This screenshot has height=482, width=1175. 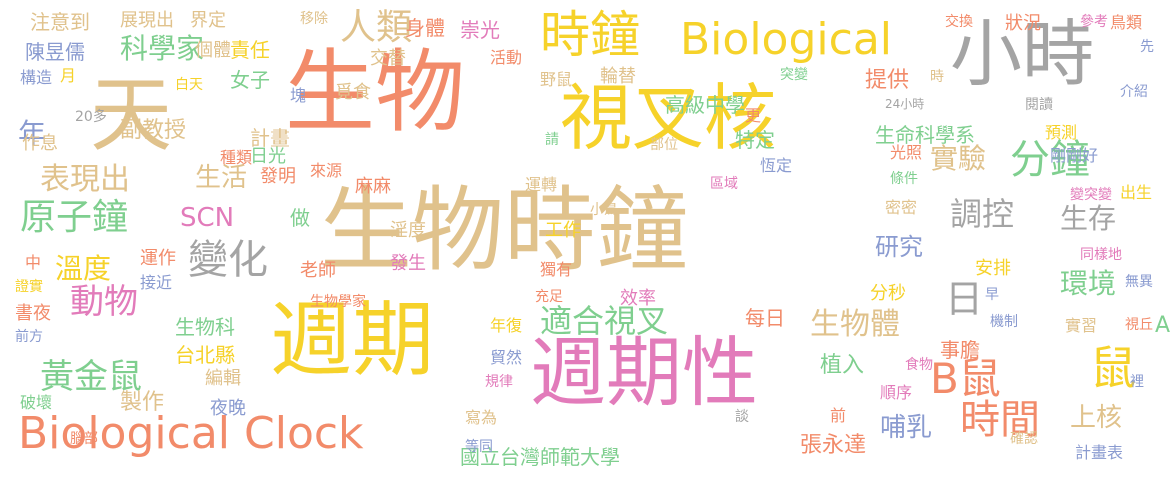 What do you see at coordinates (960, 350) in the screenshot?
I see `cloud-word: 事膽` at bounding box center [960, 350].